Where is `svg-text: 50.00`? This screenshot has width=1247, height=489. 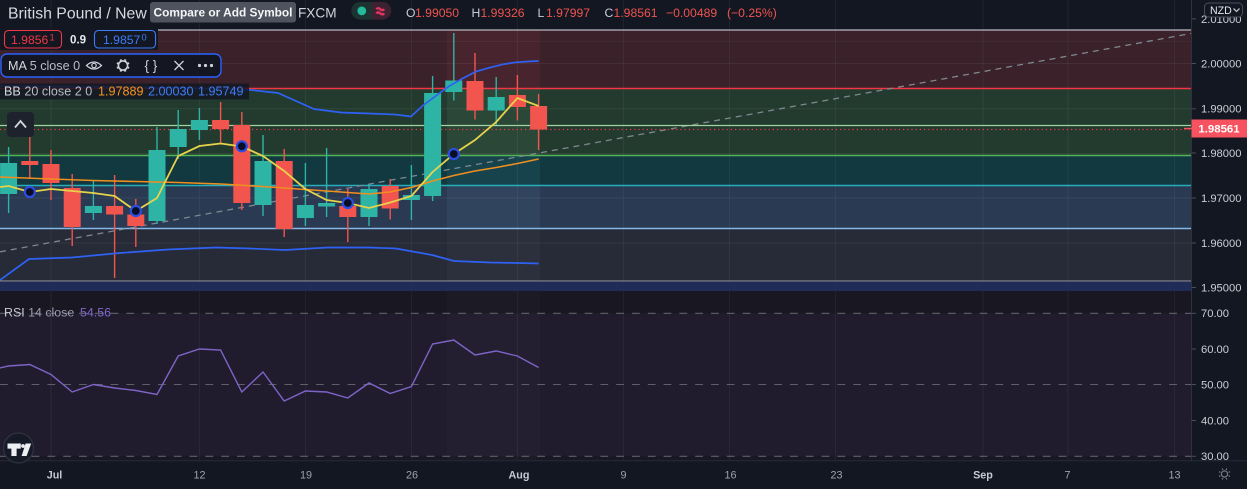
svg-text: 50.00 is located at coordinates (1215, 385).